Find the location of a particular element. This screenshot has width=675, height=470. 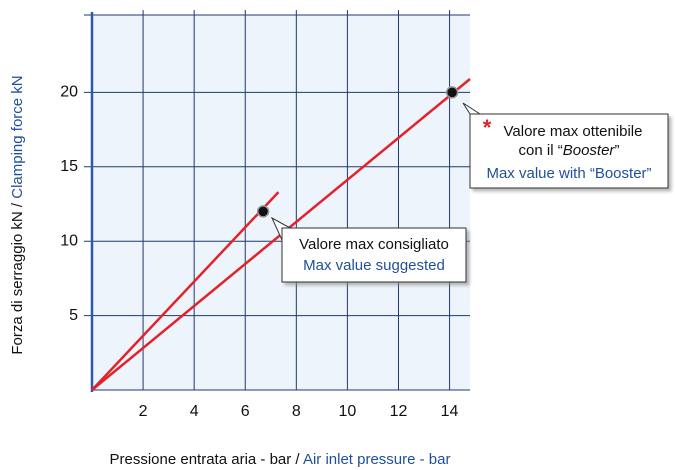

x-tick-label: 8 is located at coordinates (296, 411).